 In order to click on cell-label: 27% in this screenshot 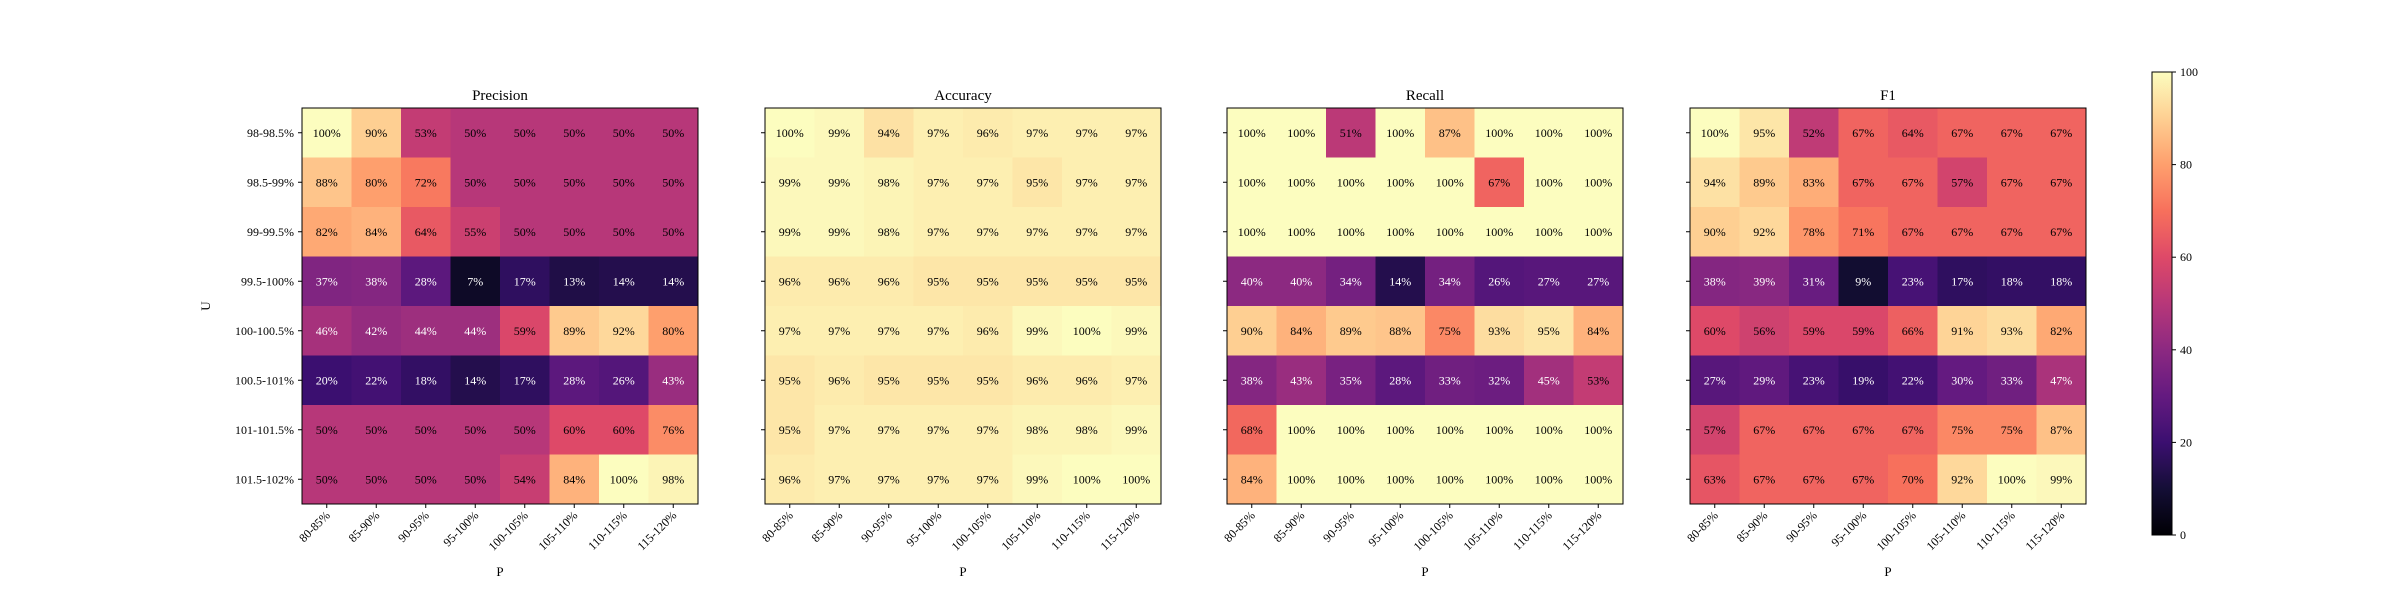, I will do `click(1715, 380)`.